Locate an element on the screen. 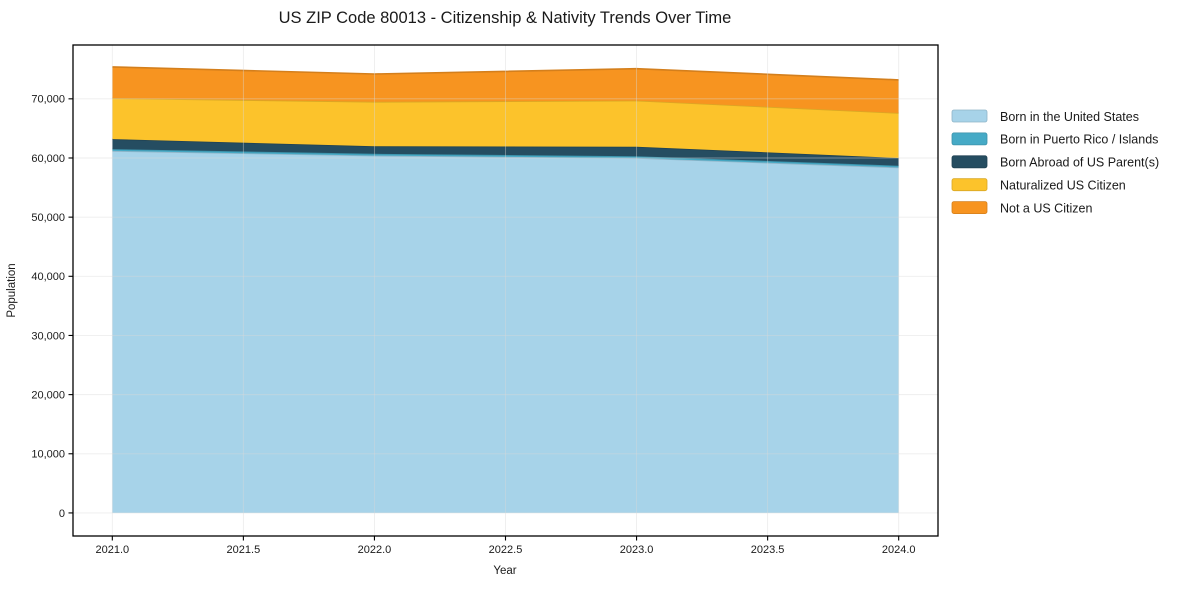 The image size is (1189, 590). x-tick-label: 2024.0 is located at coordinates (899, 550).